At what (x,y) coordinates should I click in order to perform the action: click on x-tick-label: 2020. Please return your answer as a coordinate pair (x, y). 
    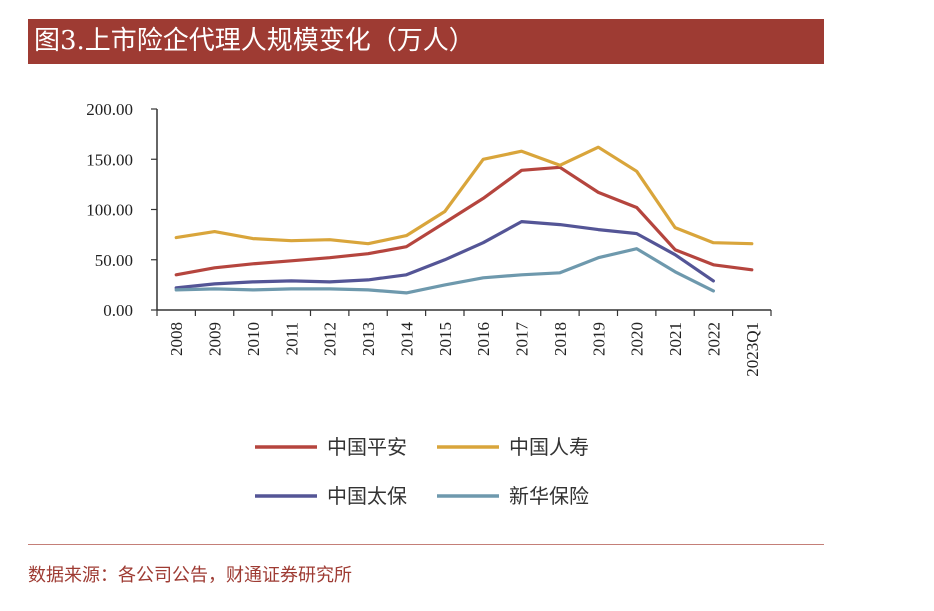
    Looking at the image, I should click on (637, 339).